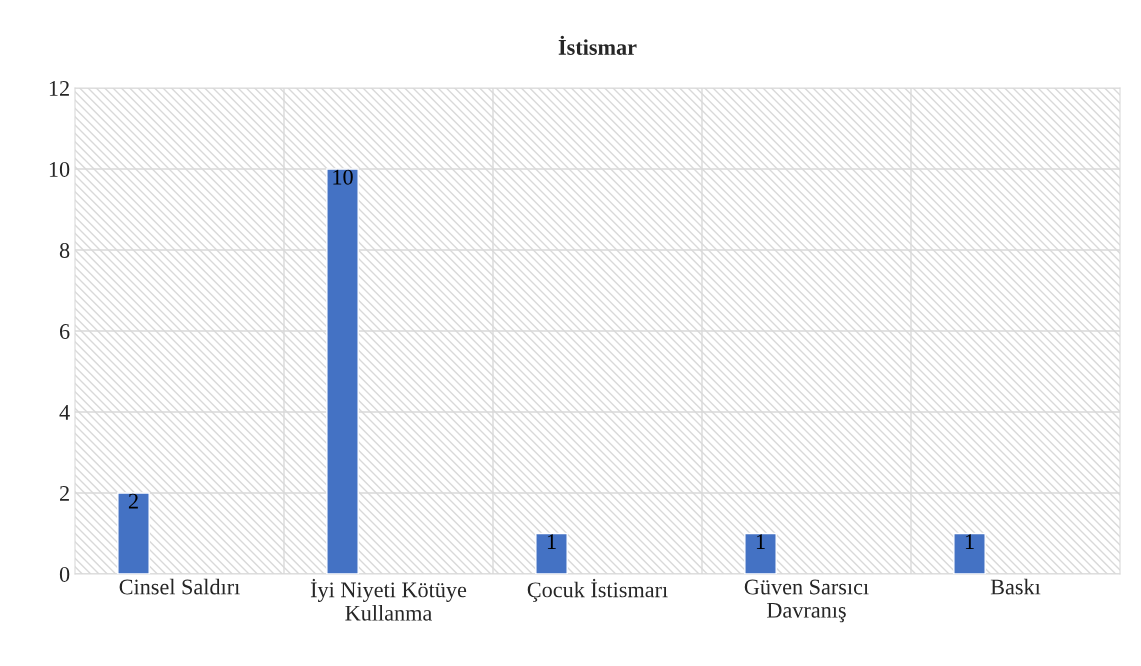 The height and width of the screenshot is (666, 1141). What do you see at coordinates (64, 250) in the screenshot?
I see `y-tick-label: 8` at bounding box center [64, 250].